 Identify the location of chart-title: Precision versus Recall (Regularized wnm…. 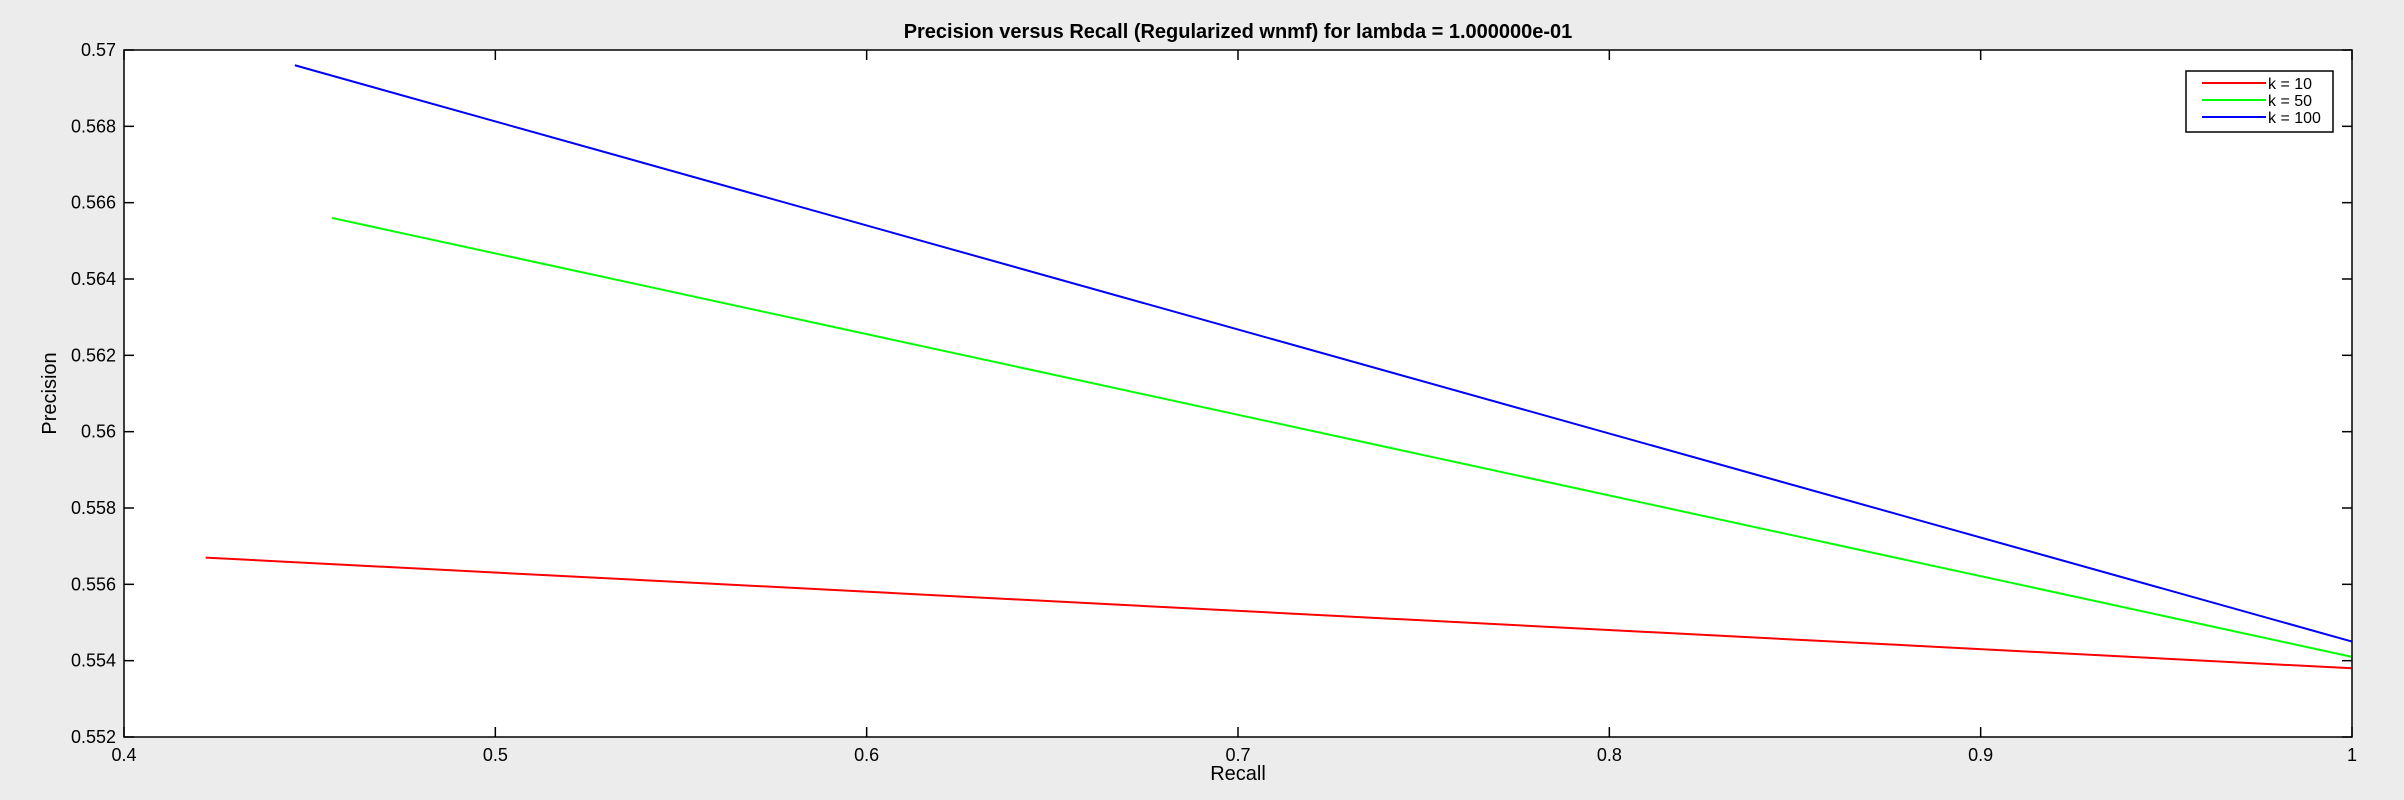
(1238, 32).